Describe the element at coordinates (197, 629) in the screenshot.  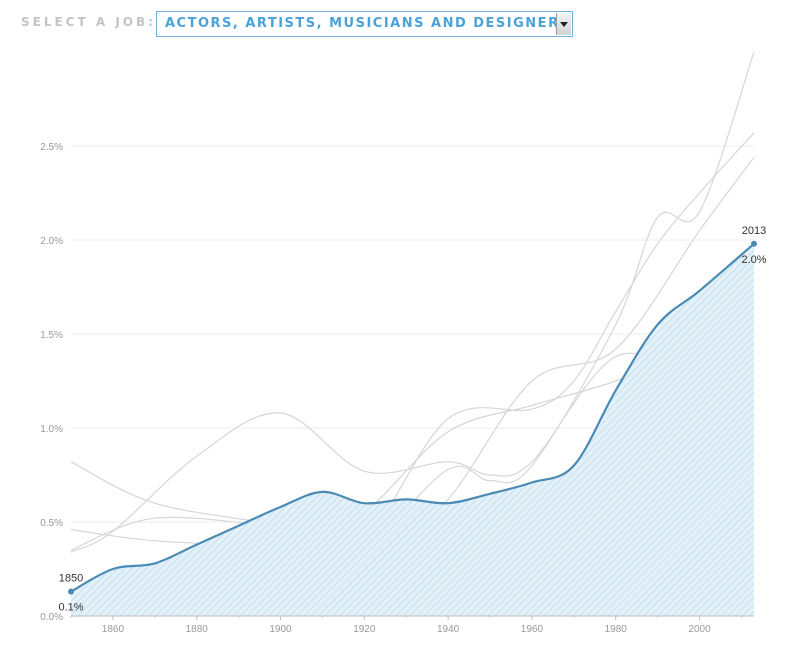
I see `x-tick-label: 1880` at that location.